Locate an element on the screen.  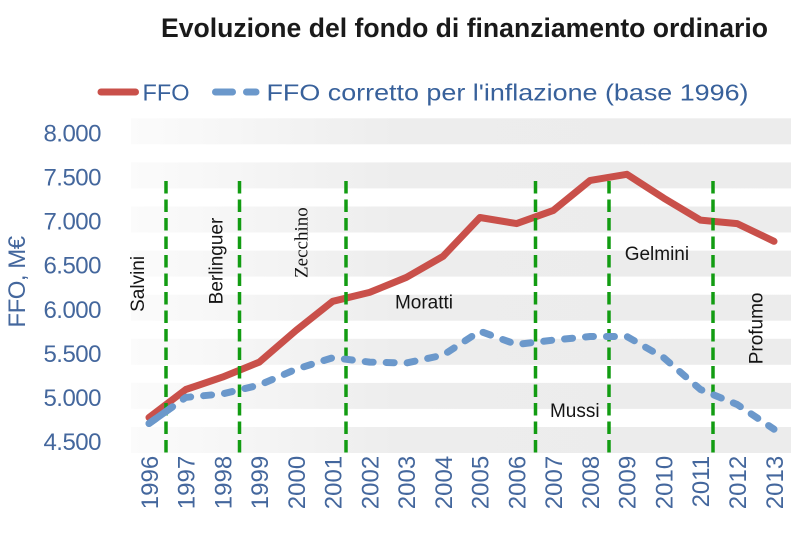
svg-text: Profumo is located at coordinates (757, 328).